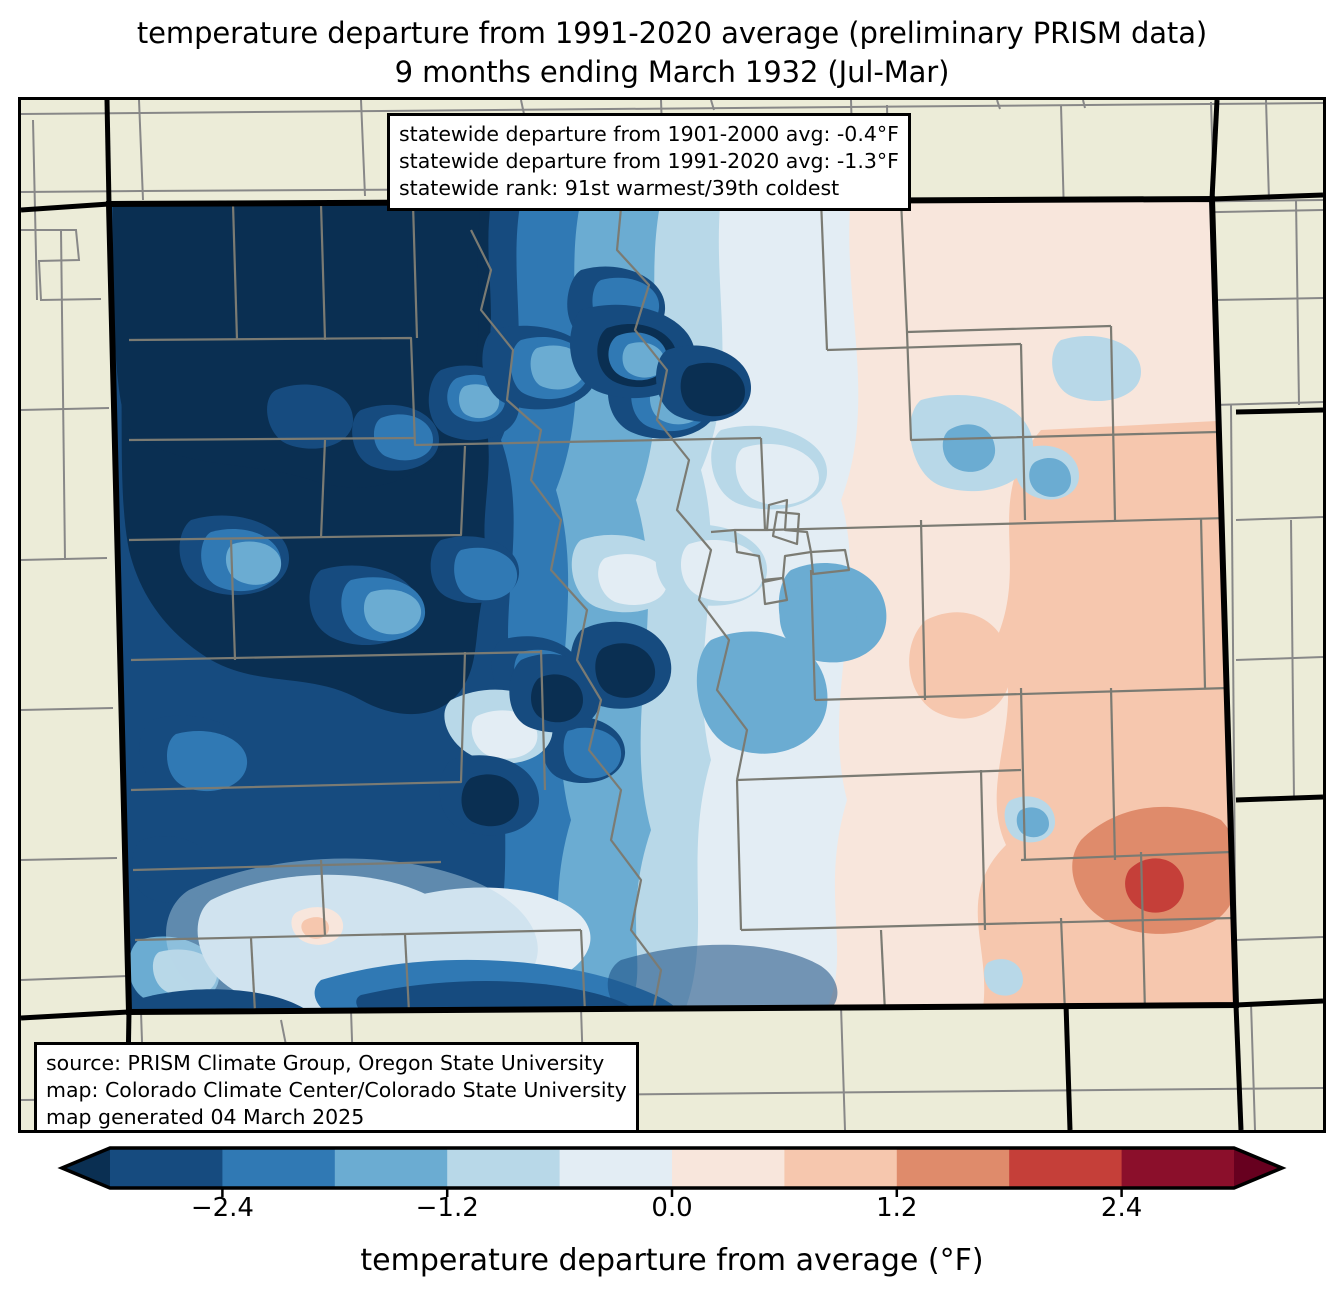  What do you see at coordinates (672, 1208) in the screenshot?
I see `colorbar-tick-label: 0.0` at bounding box center [672, 1208].